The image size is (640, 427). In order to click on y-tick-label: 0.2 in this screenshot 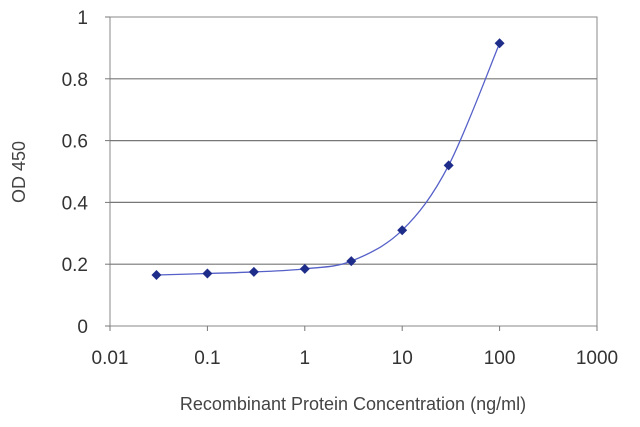, I will do `click(75, 265)`.